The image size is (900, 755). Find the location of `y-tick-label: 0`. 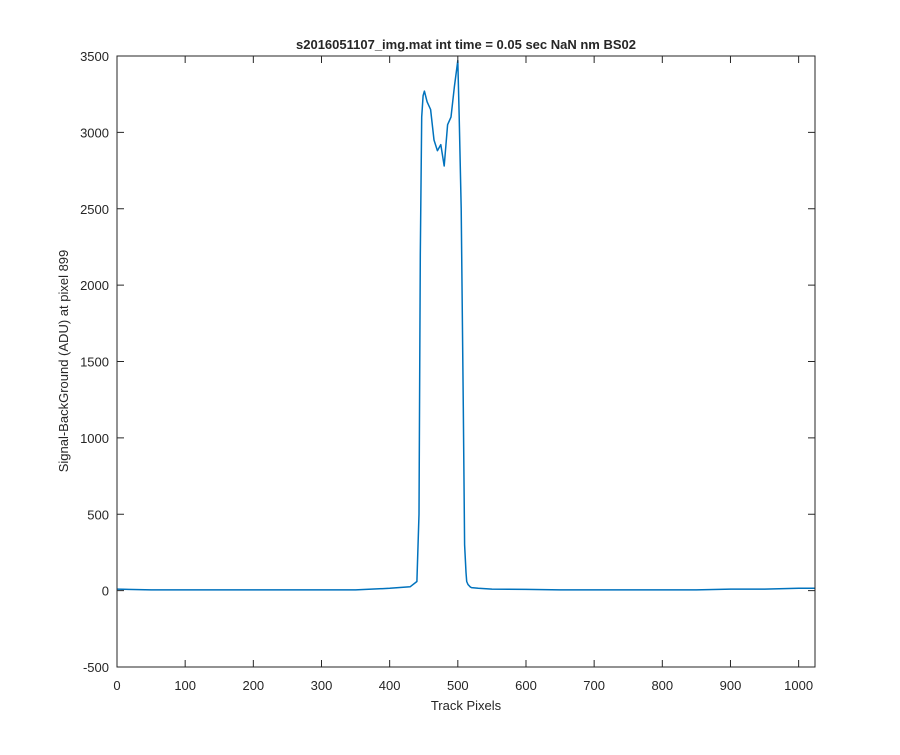

y-tick-label: 0 is located at coordinates (105, 591).